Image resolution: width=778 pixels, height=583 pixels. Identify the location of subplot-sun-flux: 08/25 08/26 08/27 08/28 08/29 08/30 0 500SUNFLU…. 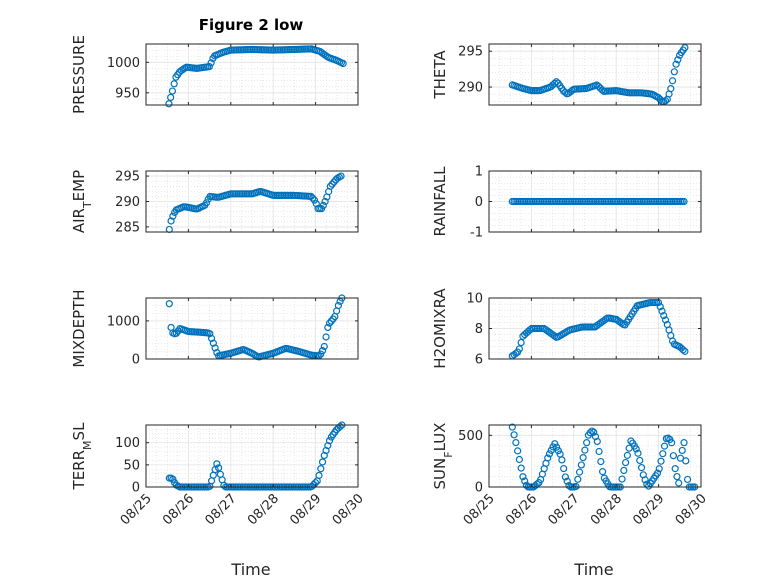
(570, 476).